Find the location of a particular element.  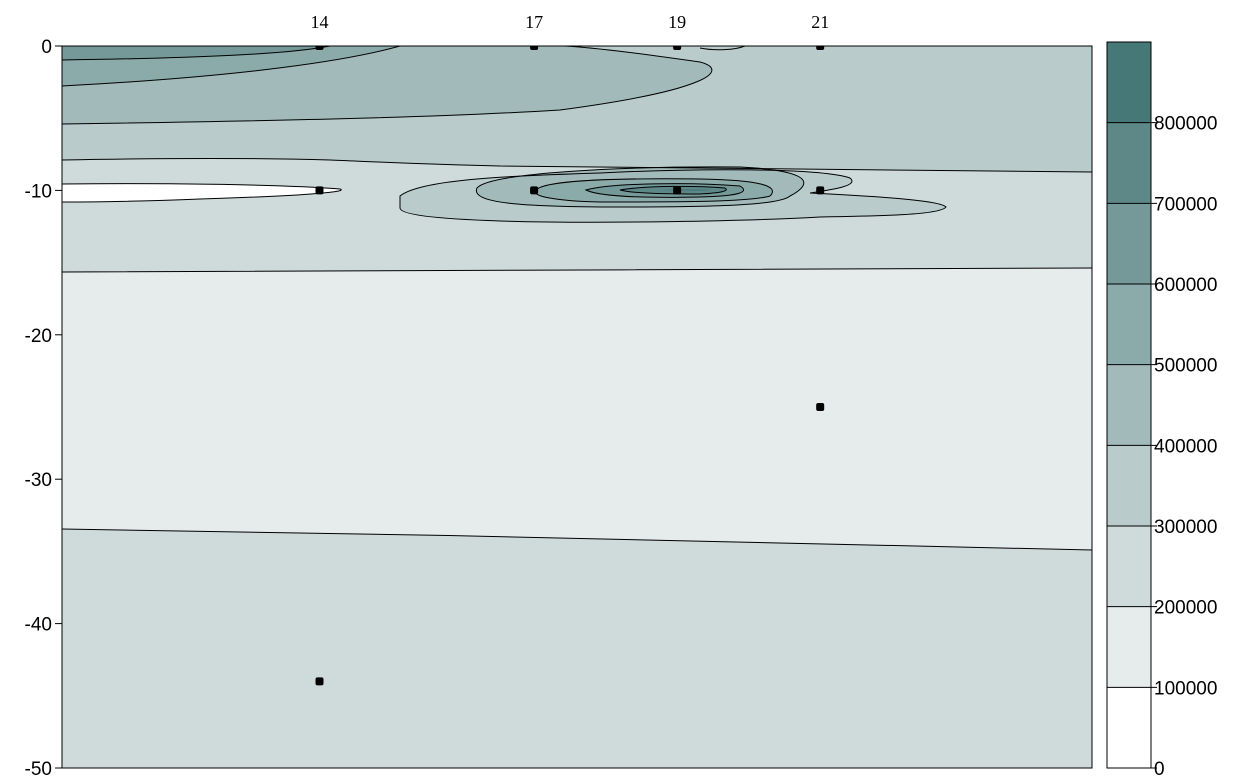

y-tick-label: -10 is located at coordinates (38, 191).